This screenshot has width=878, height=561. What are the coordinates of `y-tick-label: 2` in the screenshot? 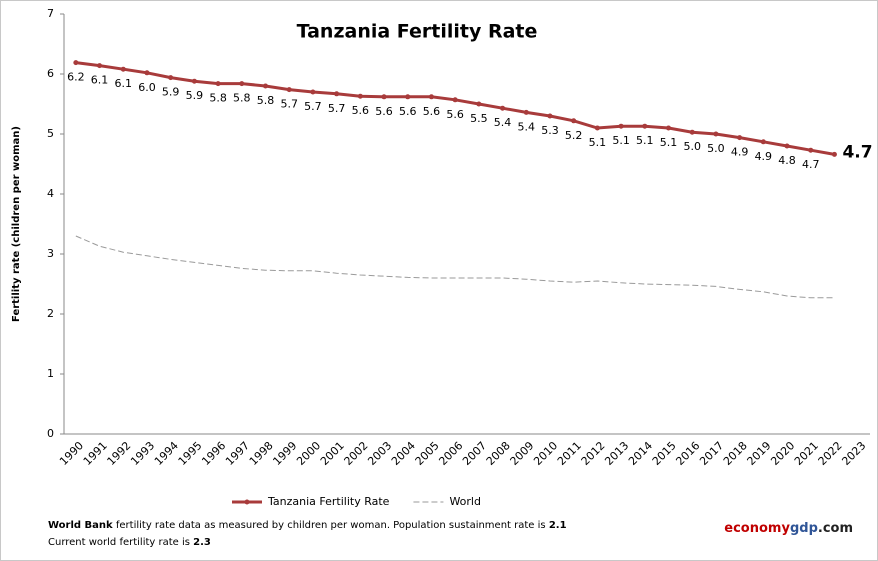 It's located at (50, 313).